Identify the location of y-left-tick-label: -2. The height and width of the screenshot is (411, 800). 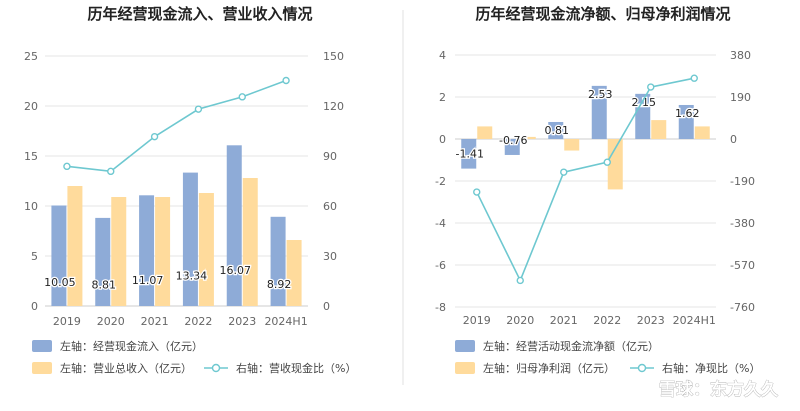
(440, 181).